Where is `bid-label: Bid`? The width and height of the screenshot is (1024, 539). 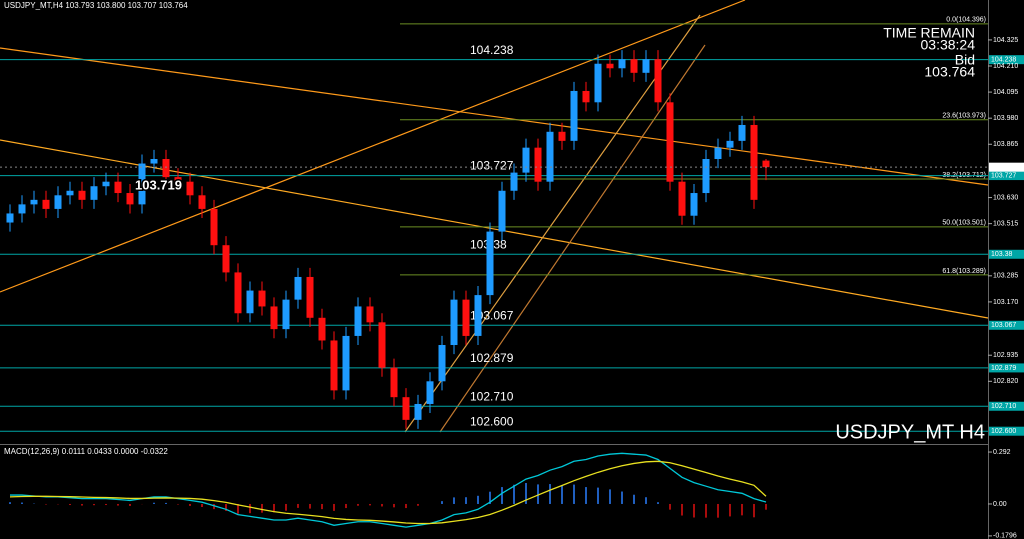
bid-label: Bid is located at coordinates (965, 60).